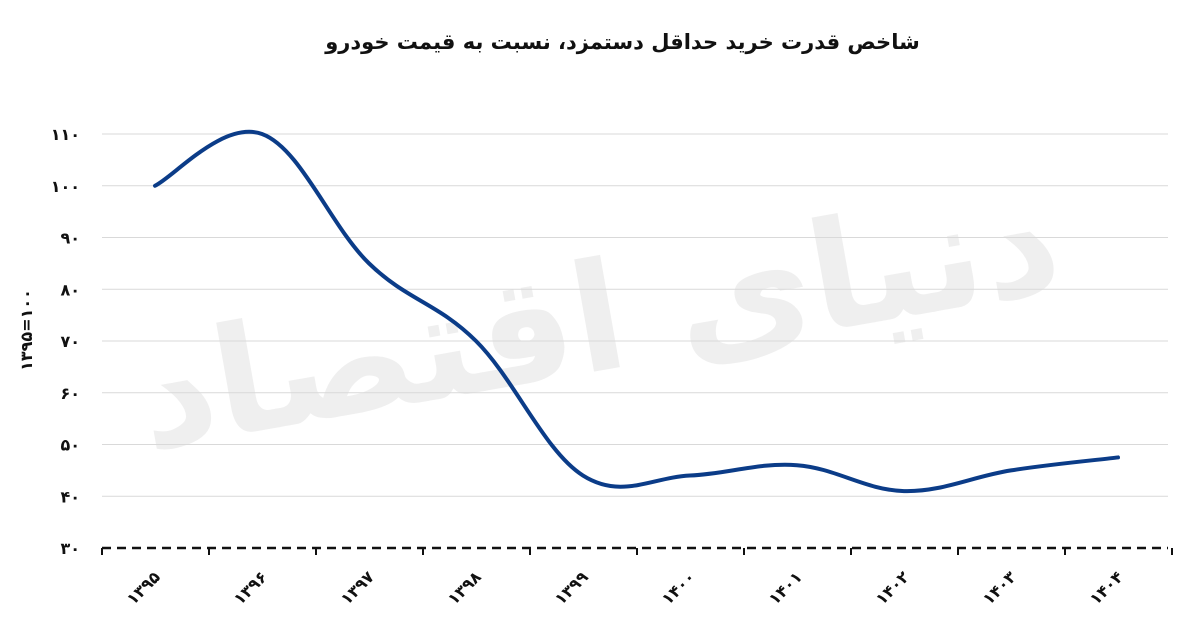 The height and width of the screenshot is (637, 1200). What do you see at coordinates (70, 289) in the screenshot?
I see `y-tick-label: ۸۰` at bounding box center [70, 289].